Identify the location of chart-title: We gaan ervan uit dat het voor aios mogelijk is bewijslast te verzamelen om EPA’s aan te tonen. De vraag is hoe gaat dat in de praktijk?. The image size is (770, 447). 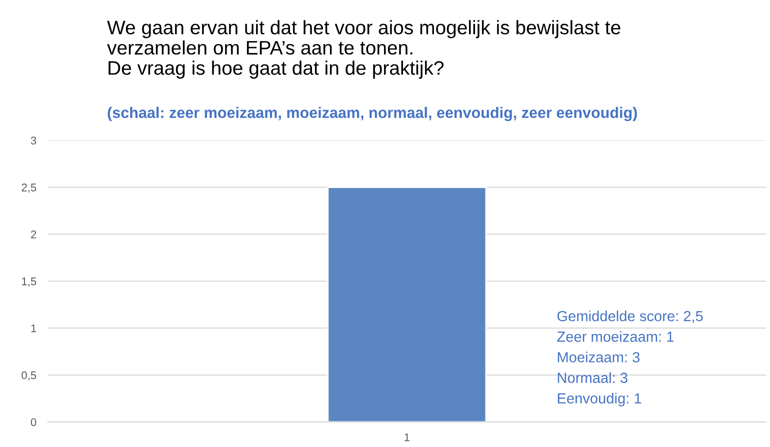
(363, 49).